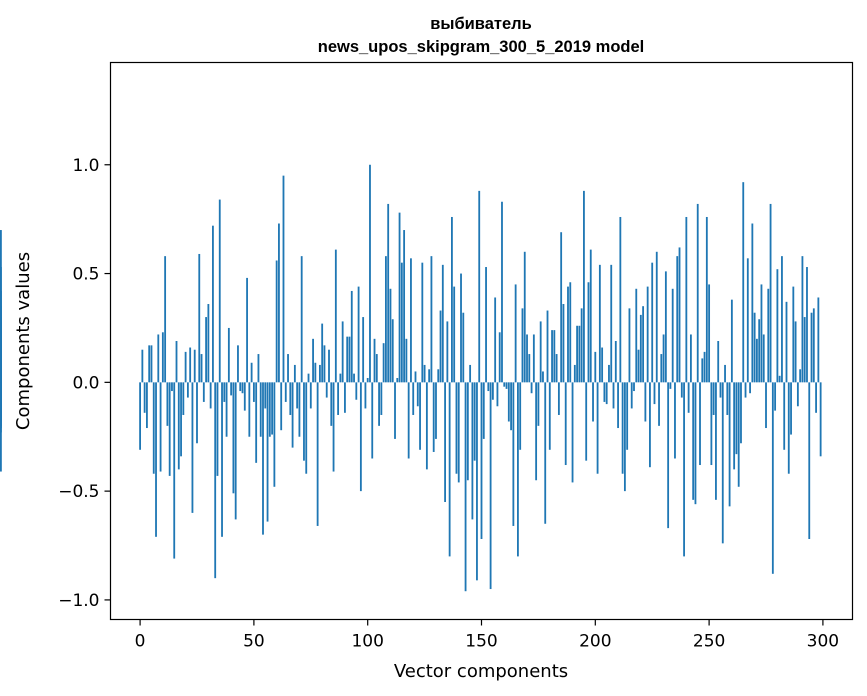 Image resolution: width=867 pixels, height=696 pixels. Describe the element at coordinates (367, 642) in the screenshot. I see `x-tick-label: 100` at that location.